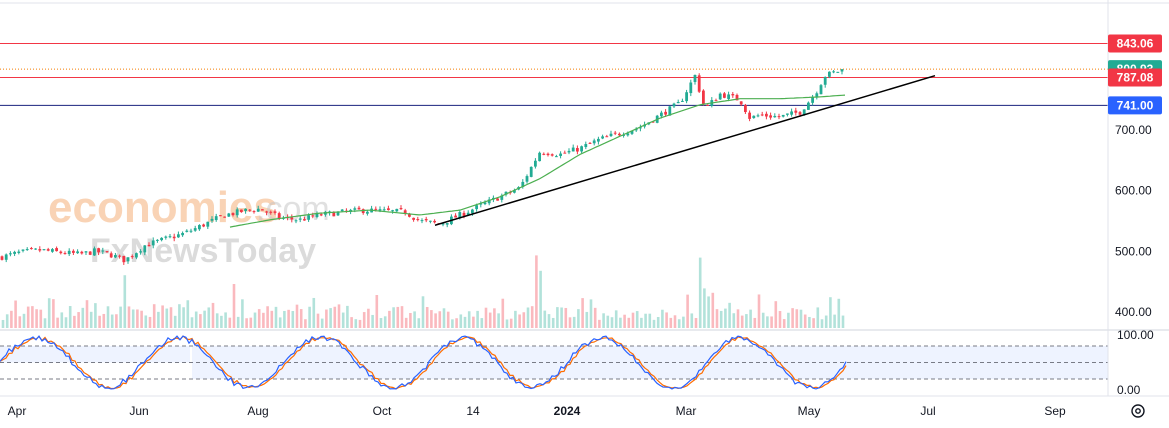 The width and height of the screenshot is (1169, 428). I want to click on settings-gear-icon, so click(1138, 411).